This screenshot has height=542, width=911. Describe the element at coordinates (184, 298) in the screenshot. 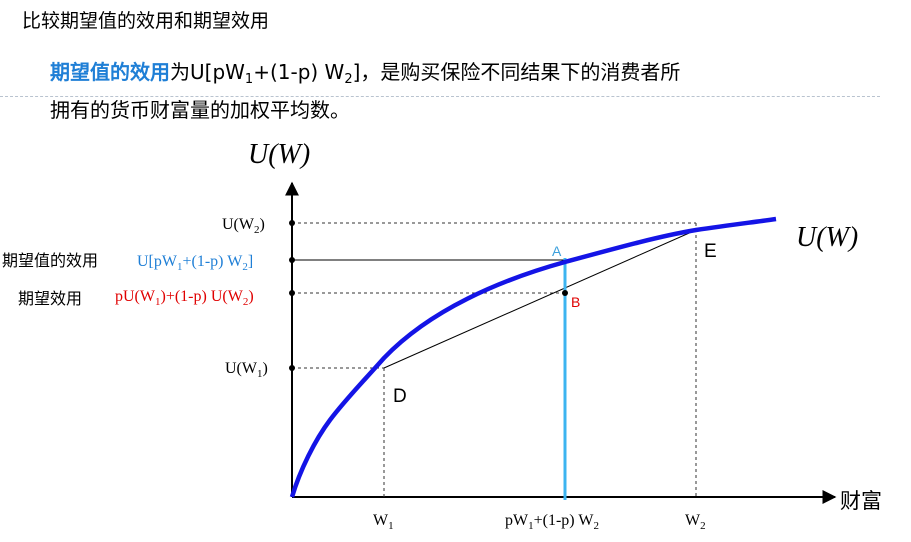

I see `expected-utility-formula: pU(W1)+(1-p) U(W2)` at that location.